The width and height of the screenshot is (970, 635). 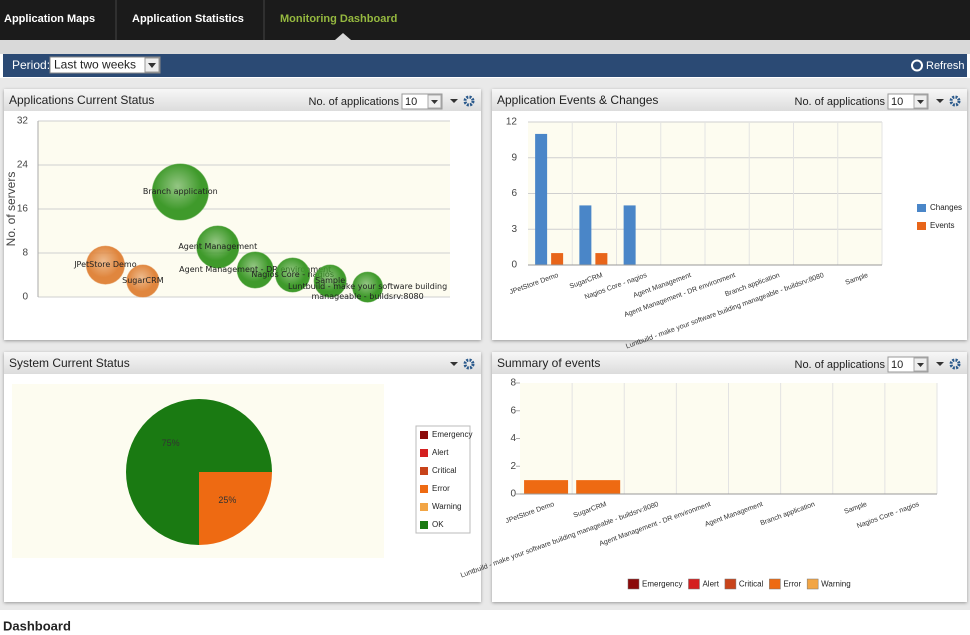 What do you see at coordinates (37, 625) in the screenshot?
I see `caption: Dashboard` at bounding box center [37, 625].